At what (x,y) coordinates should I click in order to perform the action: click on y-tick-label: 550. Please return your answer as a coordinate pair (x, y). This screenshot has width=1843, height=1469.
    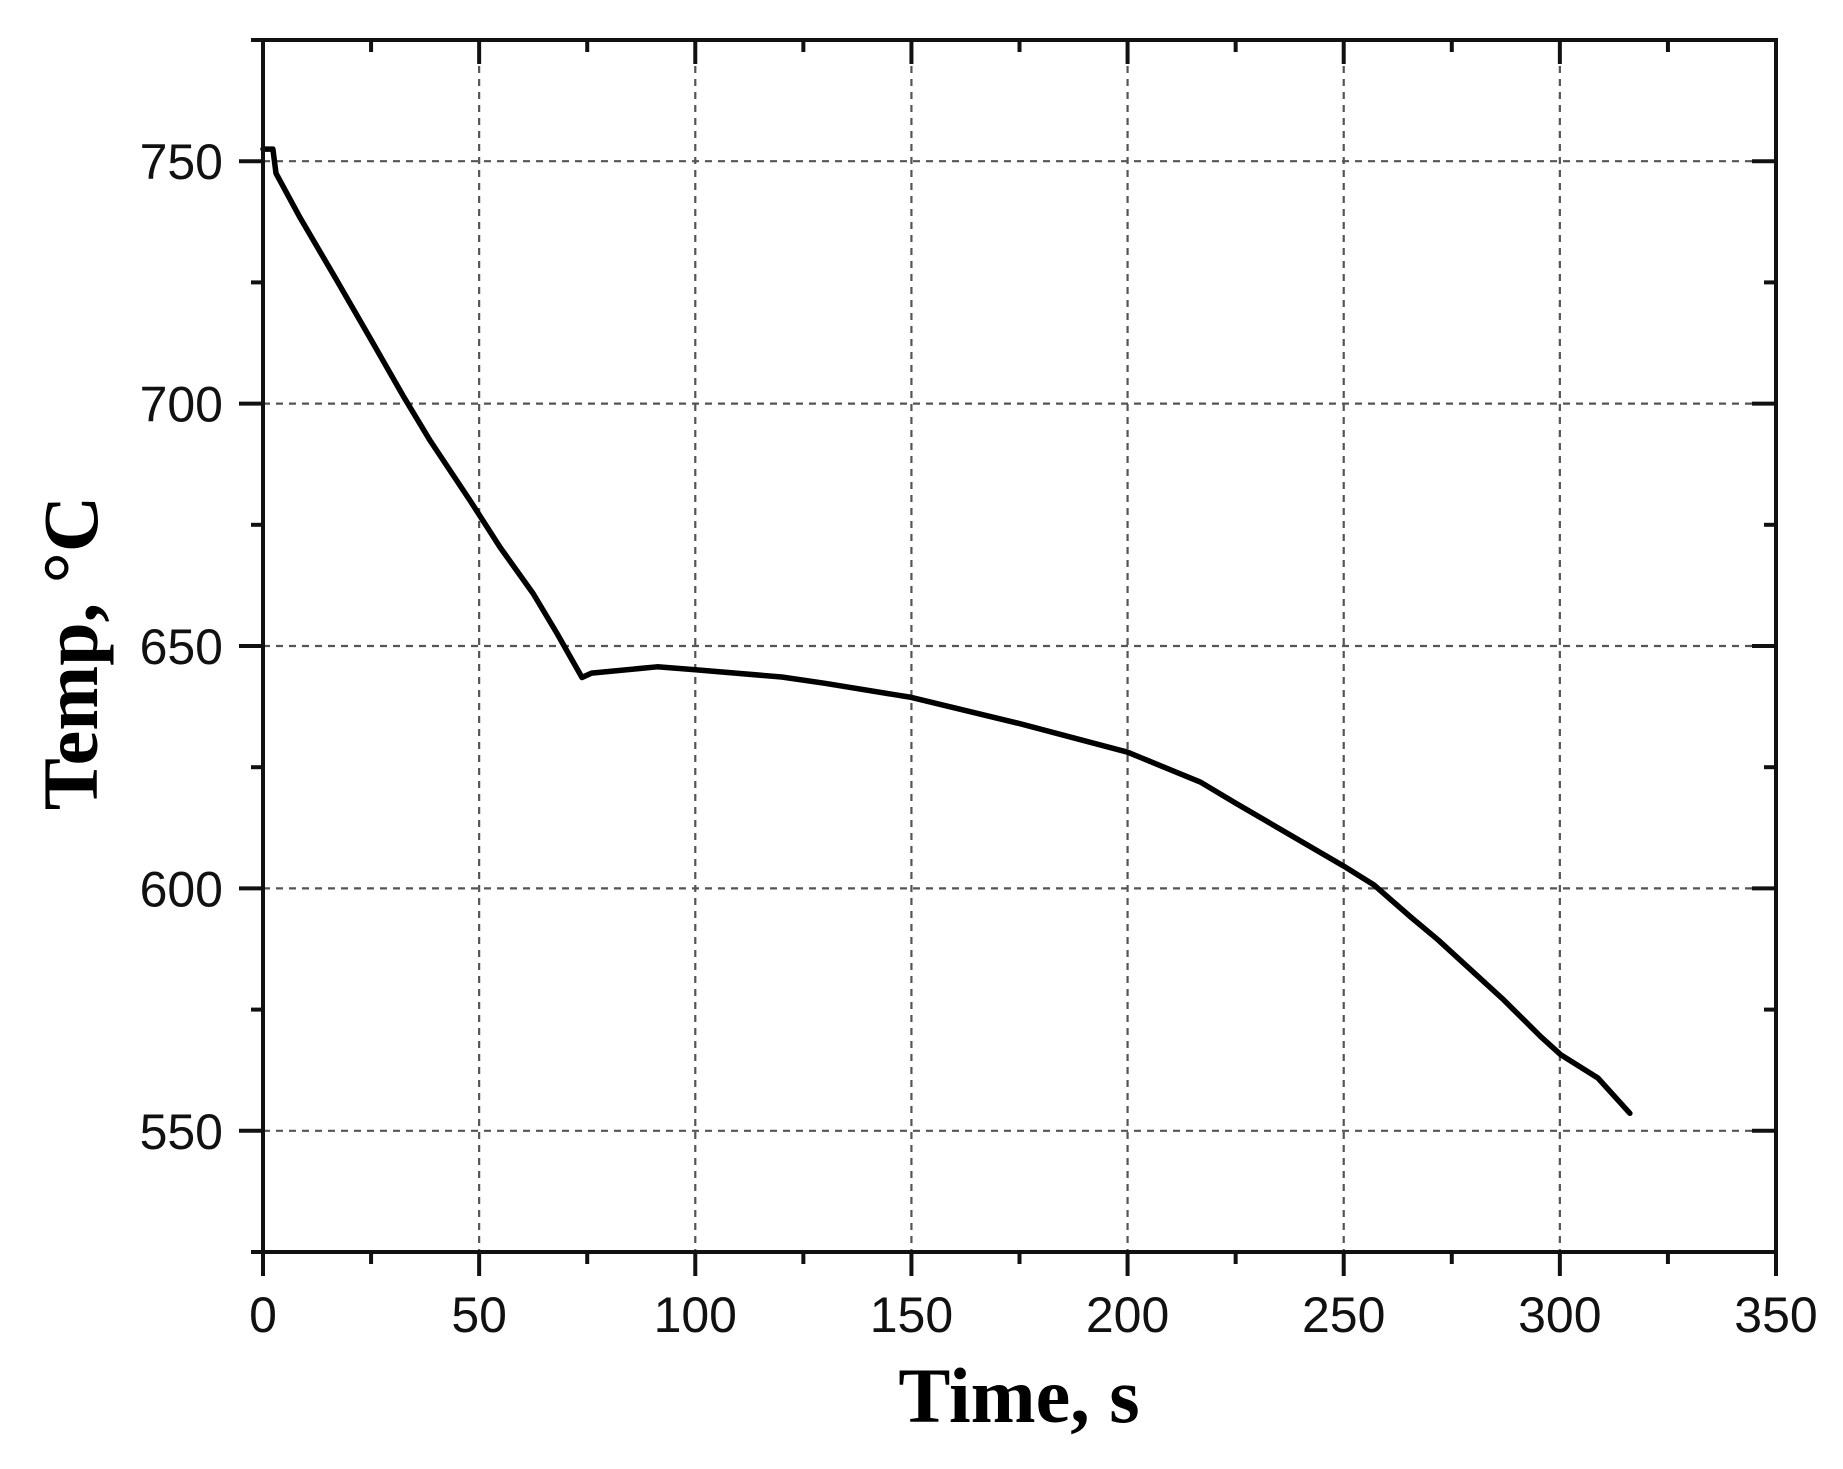
    Looking at the image, I should click on (181, 1132).